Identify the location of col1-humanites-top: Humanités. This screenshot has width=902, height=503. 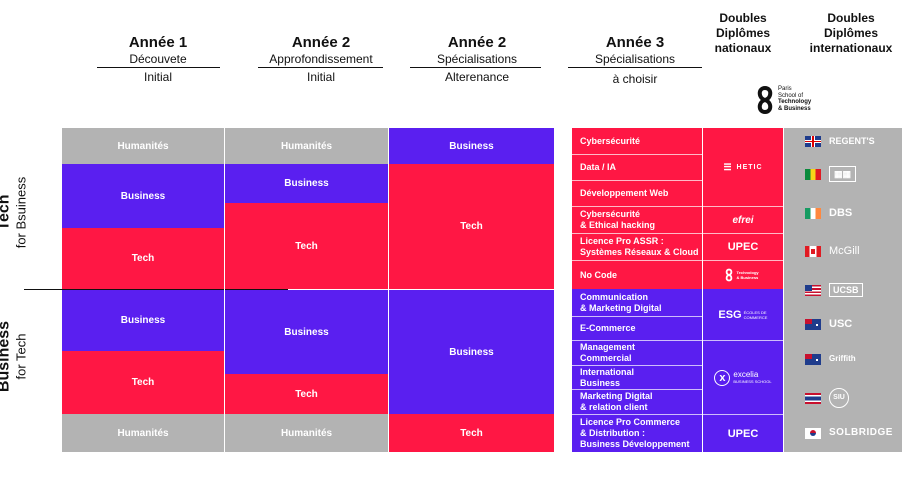
(143, 146).